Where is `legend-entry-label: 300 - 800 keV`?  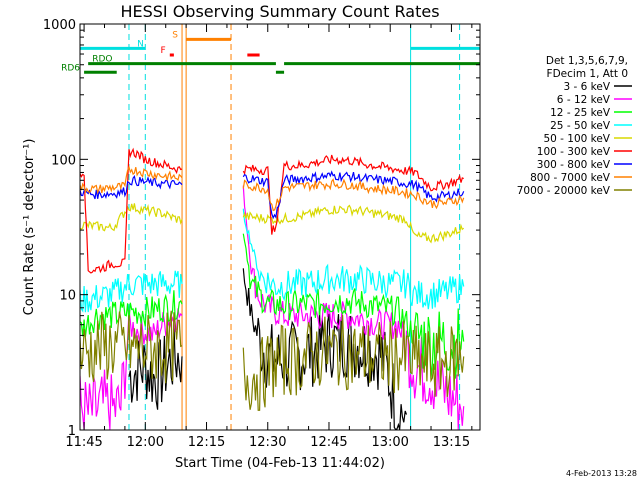 legend-entry-label: 300 - 800 keV is located at coordinates (574, 165).